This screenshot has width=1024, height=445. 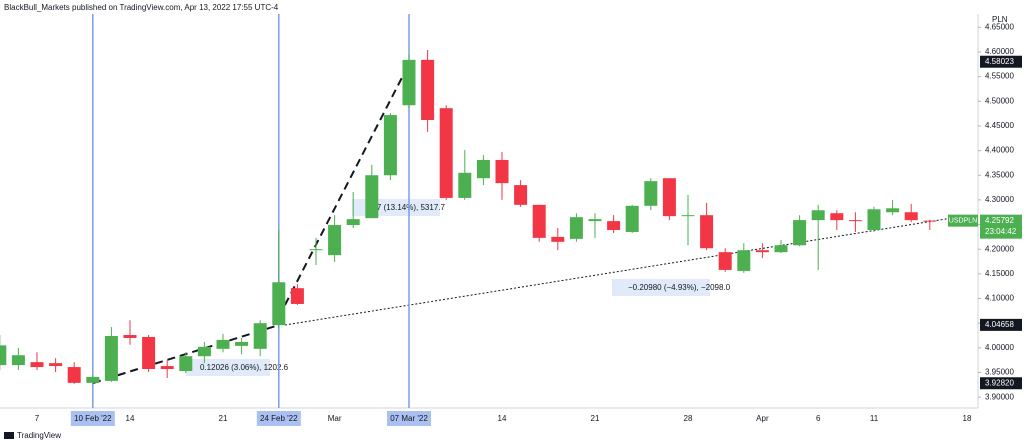 What do you see at coordinates (762, 418) in the screenshot?
I see `x-tick-label: Apr` at bounding box center [762, 418].